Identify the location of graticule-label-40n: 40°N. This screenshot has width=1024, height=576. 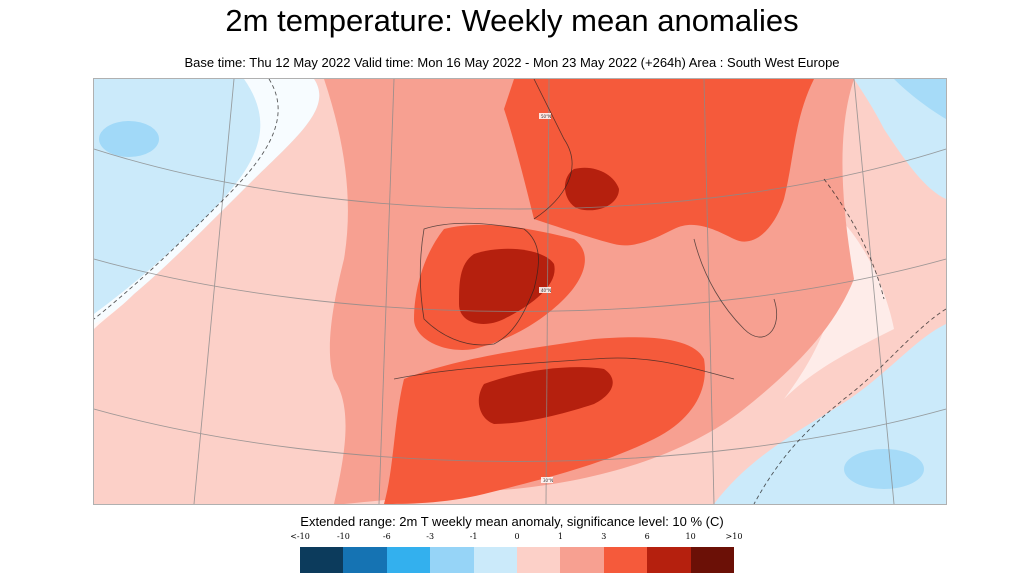
(546, 290).